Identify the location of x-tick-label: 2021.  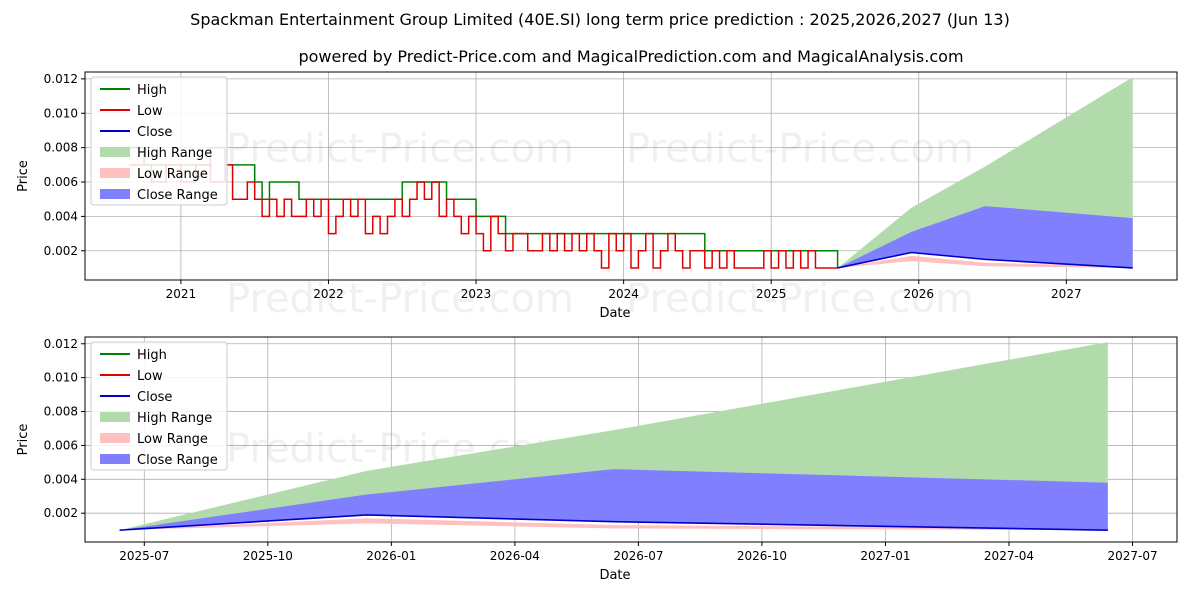
(181, 294).